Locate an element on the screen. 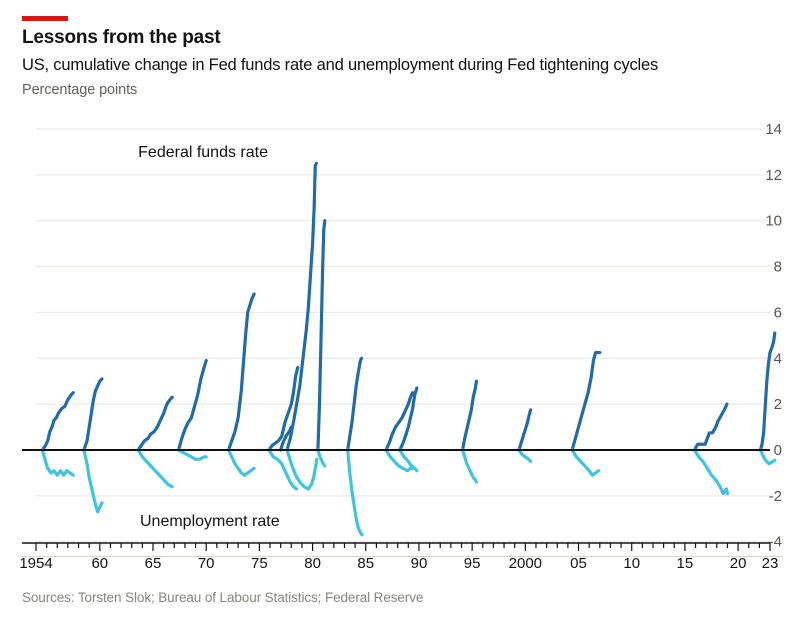 This screenshot has height=625, width=805. y-axis-tick-label: 12 is located at coordinates (773, 175).